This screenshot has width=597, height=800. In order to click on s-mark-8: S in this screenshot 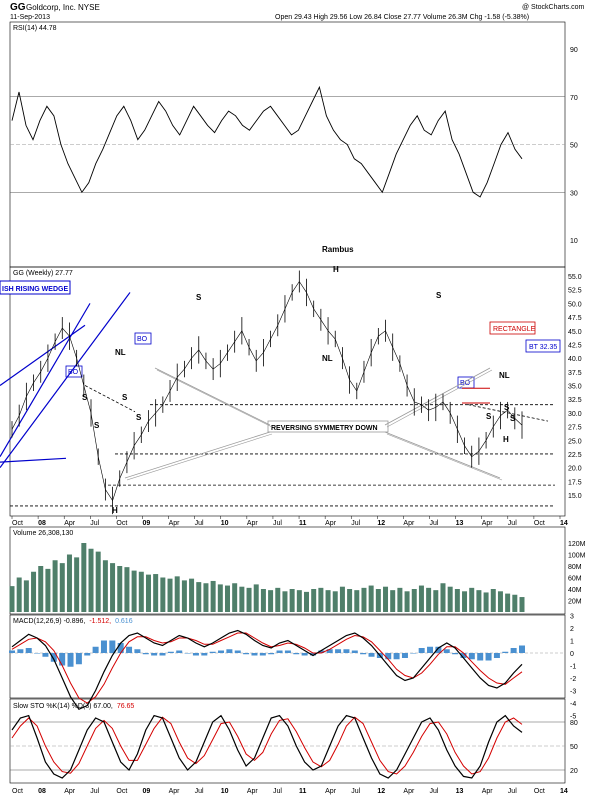, I will do `click(507, 407)`.